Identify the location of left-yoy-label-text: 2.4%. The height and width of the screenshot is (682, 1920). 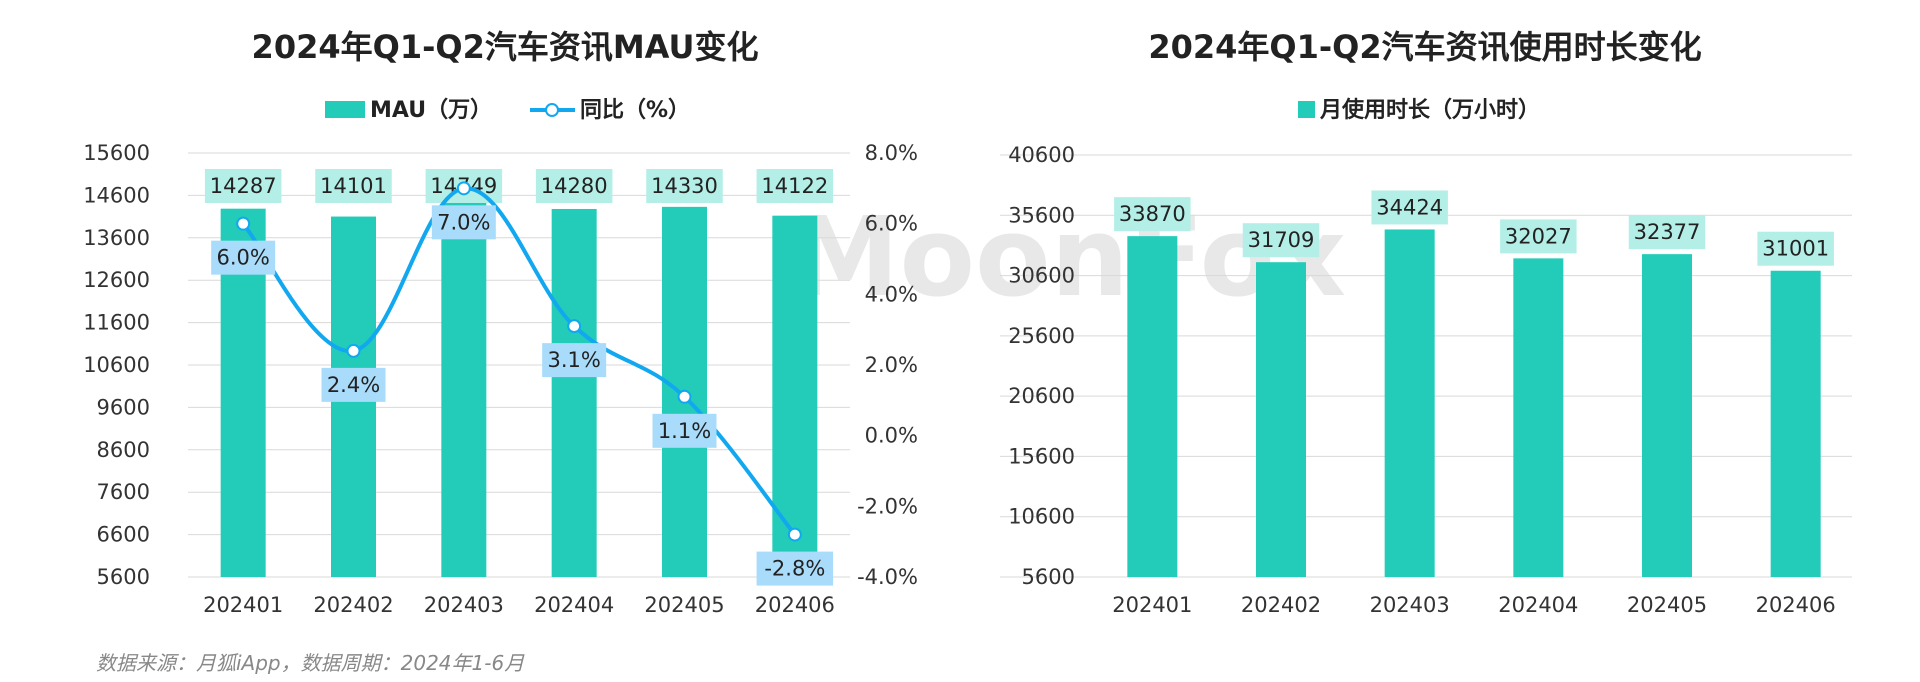
(353, 385).